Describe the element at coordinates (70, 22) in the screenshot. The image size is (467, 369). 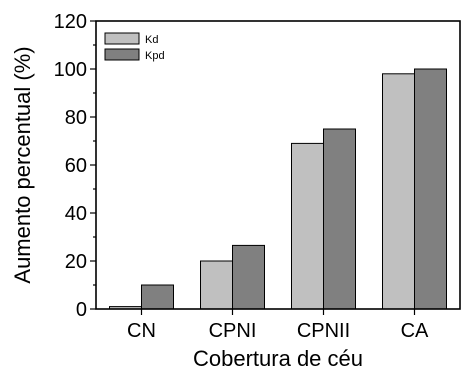
I see `y-tick-label: 120` at that location.